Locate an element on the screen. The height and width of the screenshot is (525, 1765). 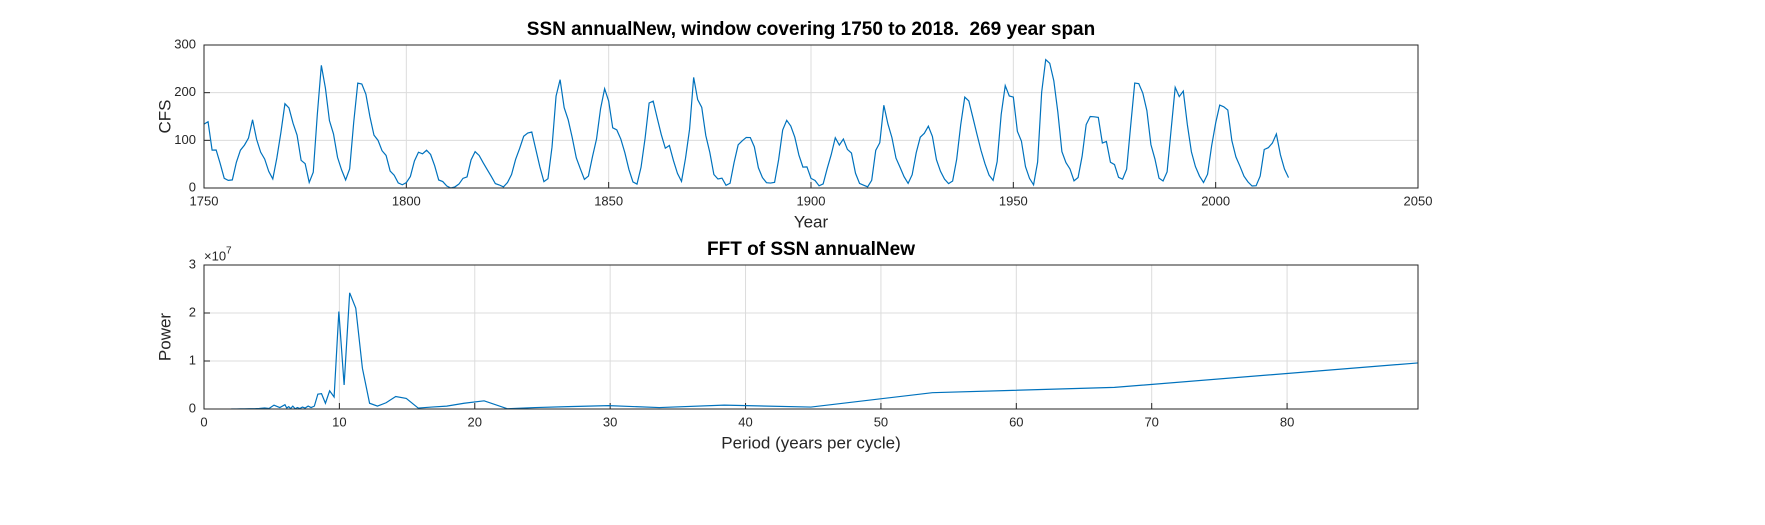
x-tick-label: 1850 is located at coordinates (608, 200).